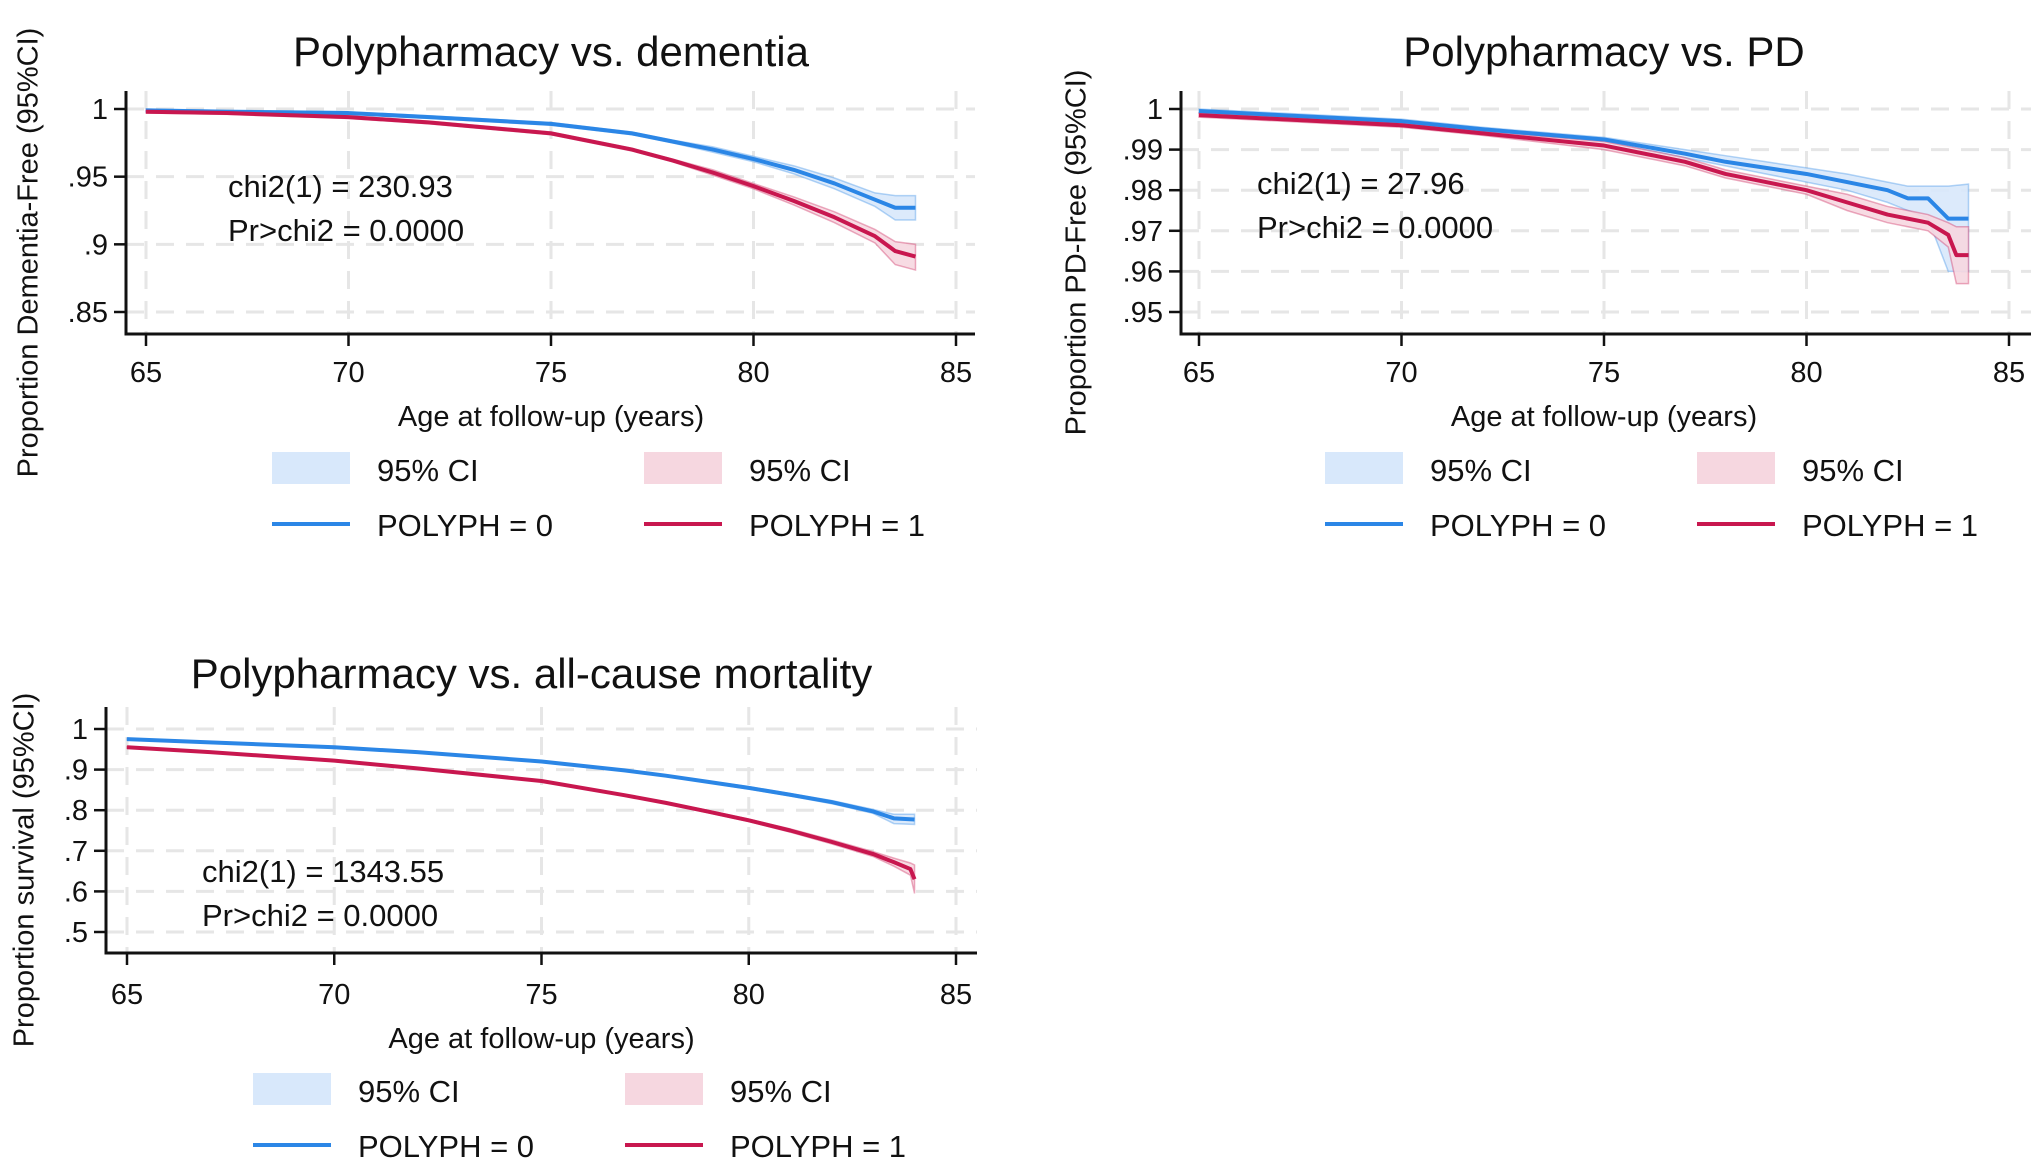 This screenshot has height=1169, width=2031. I want to click on y-axis-label: Proportion survival (95%CI), so click(25, 870).